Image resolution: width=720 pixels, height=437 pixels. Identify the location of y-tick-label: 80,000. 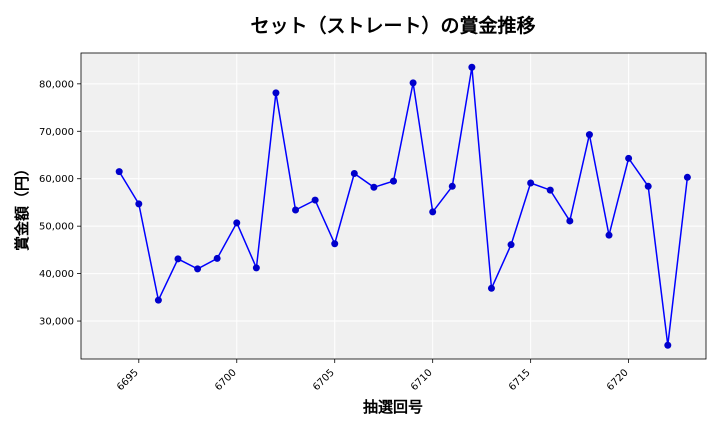
(56, 84).